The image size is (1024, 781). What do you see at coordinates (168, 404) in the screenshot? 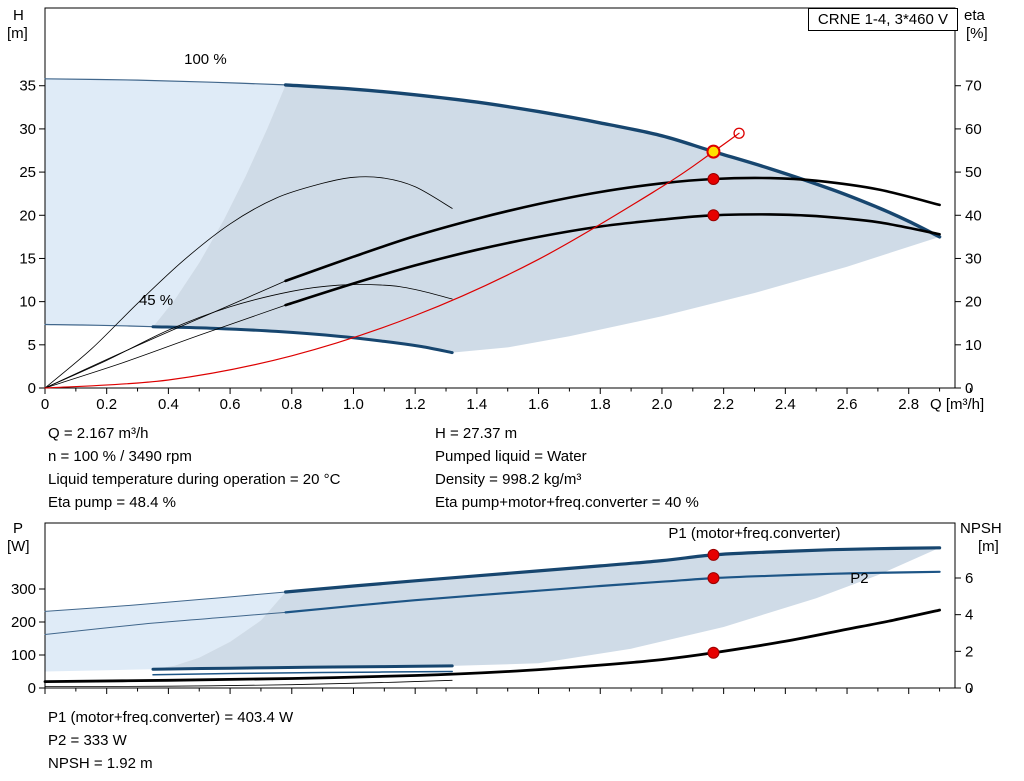
I see `x-tick-label: 0.4` at bounding box center [168, 404].